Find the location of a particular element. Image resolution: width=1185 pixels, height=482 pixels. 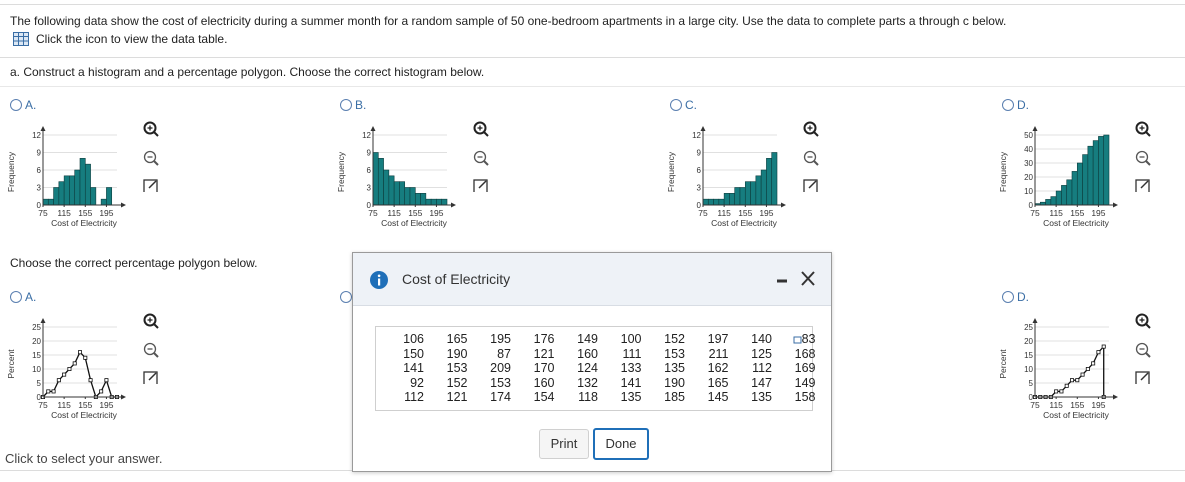

table-cell: 162 is located at coordinates (718, 368).